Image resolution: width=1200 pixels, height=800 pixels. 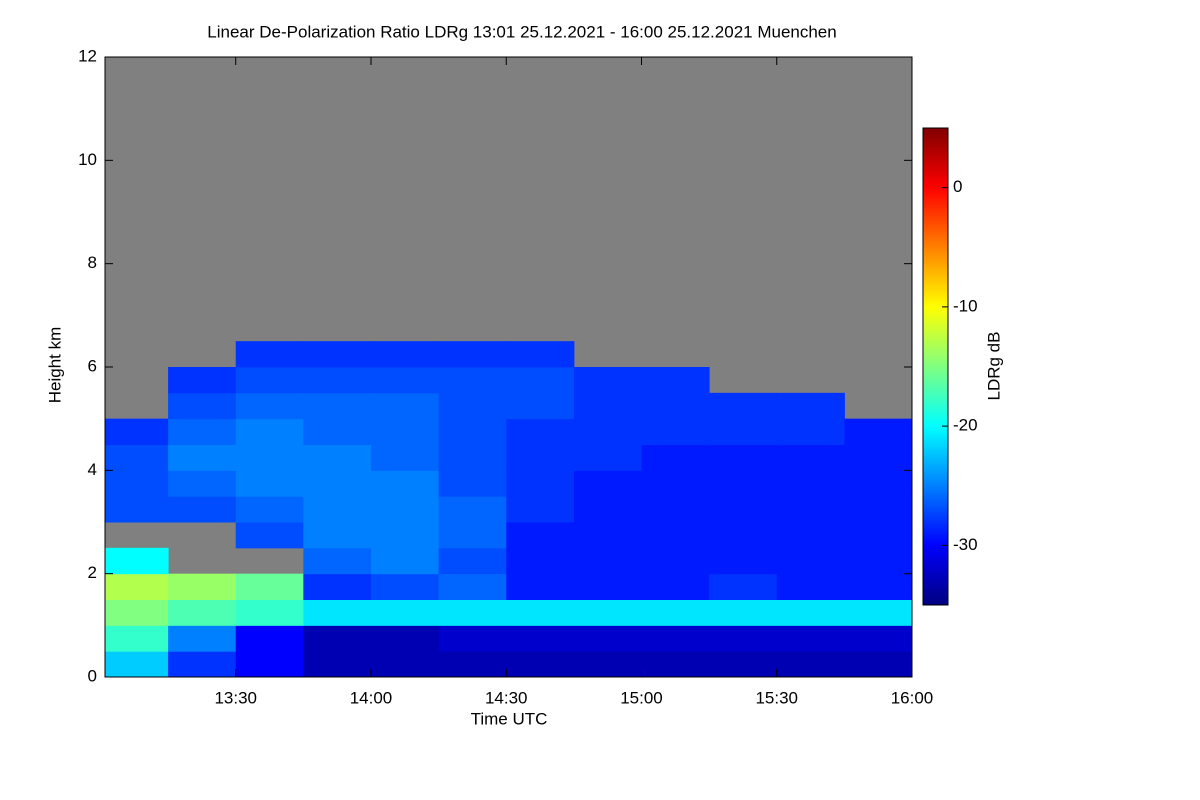 I want to click on colorbar, so click(x=935, y=366).